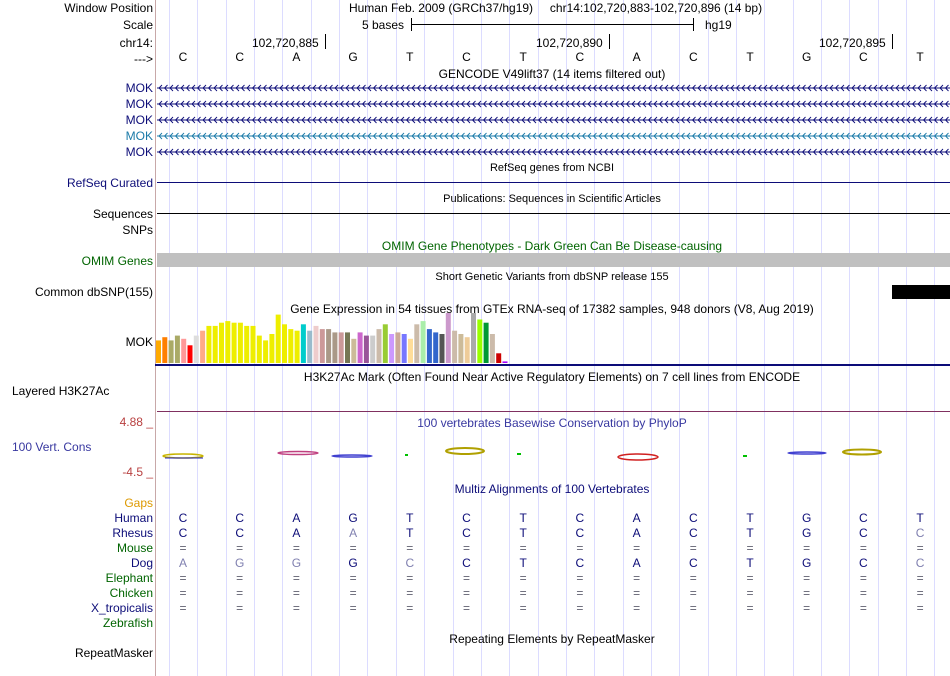 The image size is (950, 676). I want to click on gtex-gene-label: MOK, so click(139, 342).